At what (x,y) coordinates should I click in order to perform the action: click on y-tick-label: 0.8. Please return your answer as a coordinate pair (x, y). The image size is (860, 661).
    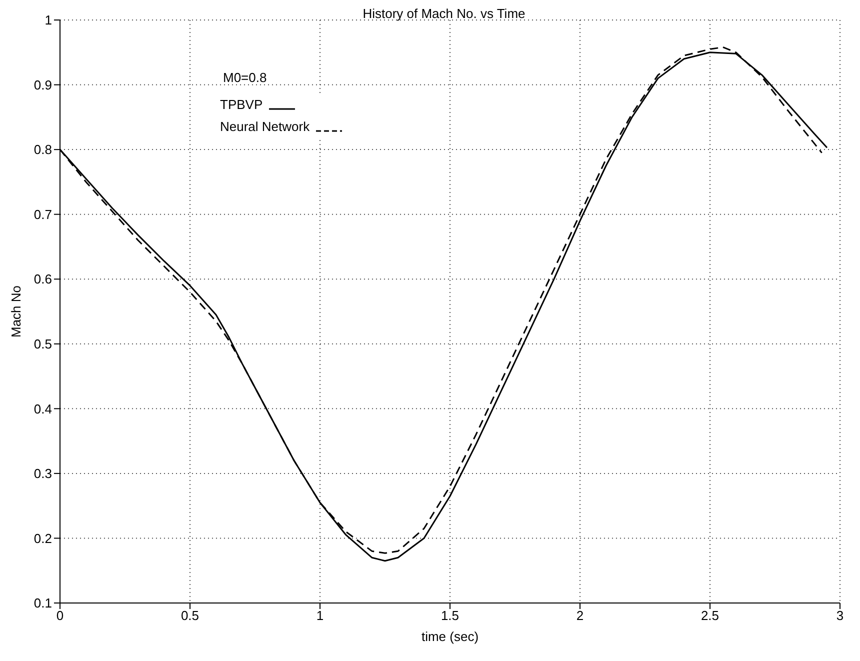
    Looking at the image, I should click on (43, 150).